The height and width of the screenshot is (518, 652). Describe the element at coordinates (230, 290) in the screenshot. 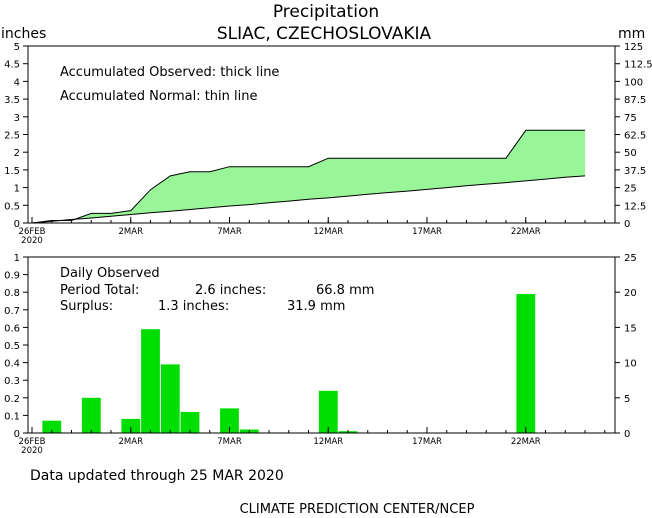

I see `period-total-inches: 2.6 inches:` at that location.